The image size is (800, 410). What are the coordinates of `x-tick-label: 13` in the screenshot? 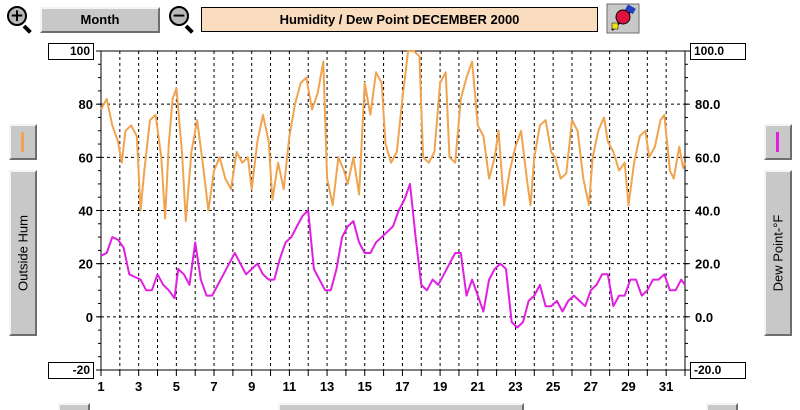 It's located at (327, 386).